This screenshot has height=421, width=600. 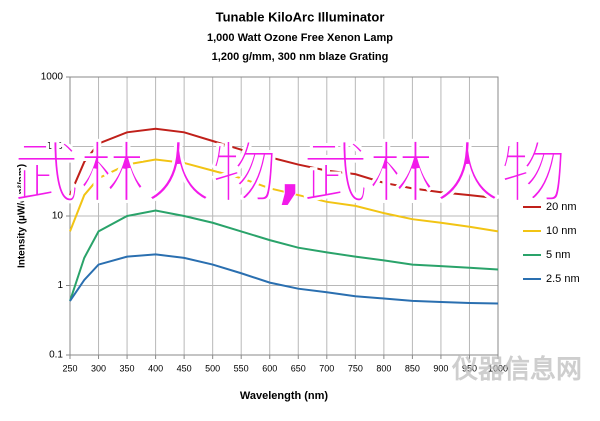 What do you see at coordinates (326, 368) in the screenshot?
I see `x-tick-label: 700` at bounding box center [326, 368].